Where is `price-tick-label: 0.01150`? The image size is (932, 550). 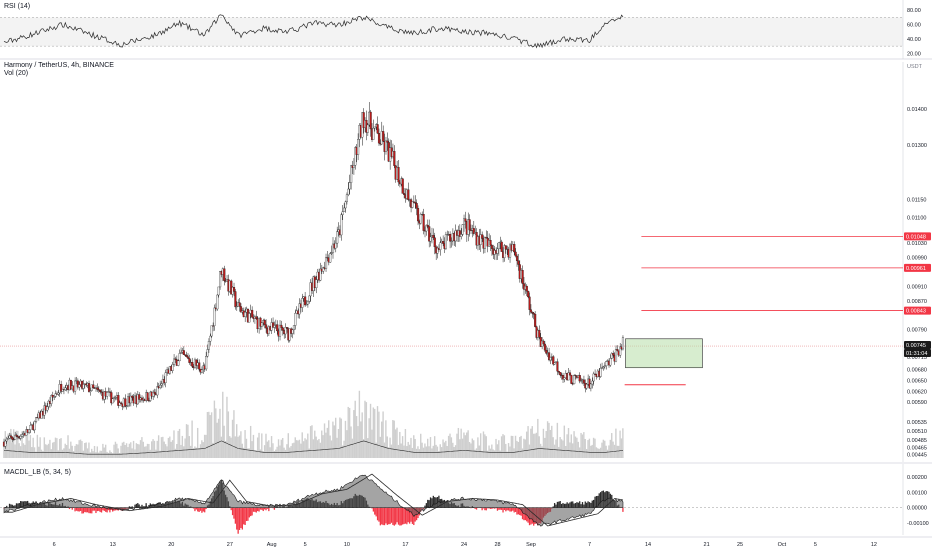 price-tick-label: 0.01150 is located at coordinates (916, 200).